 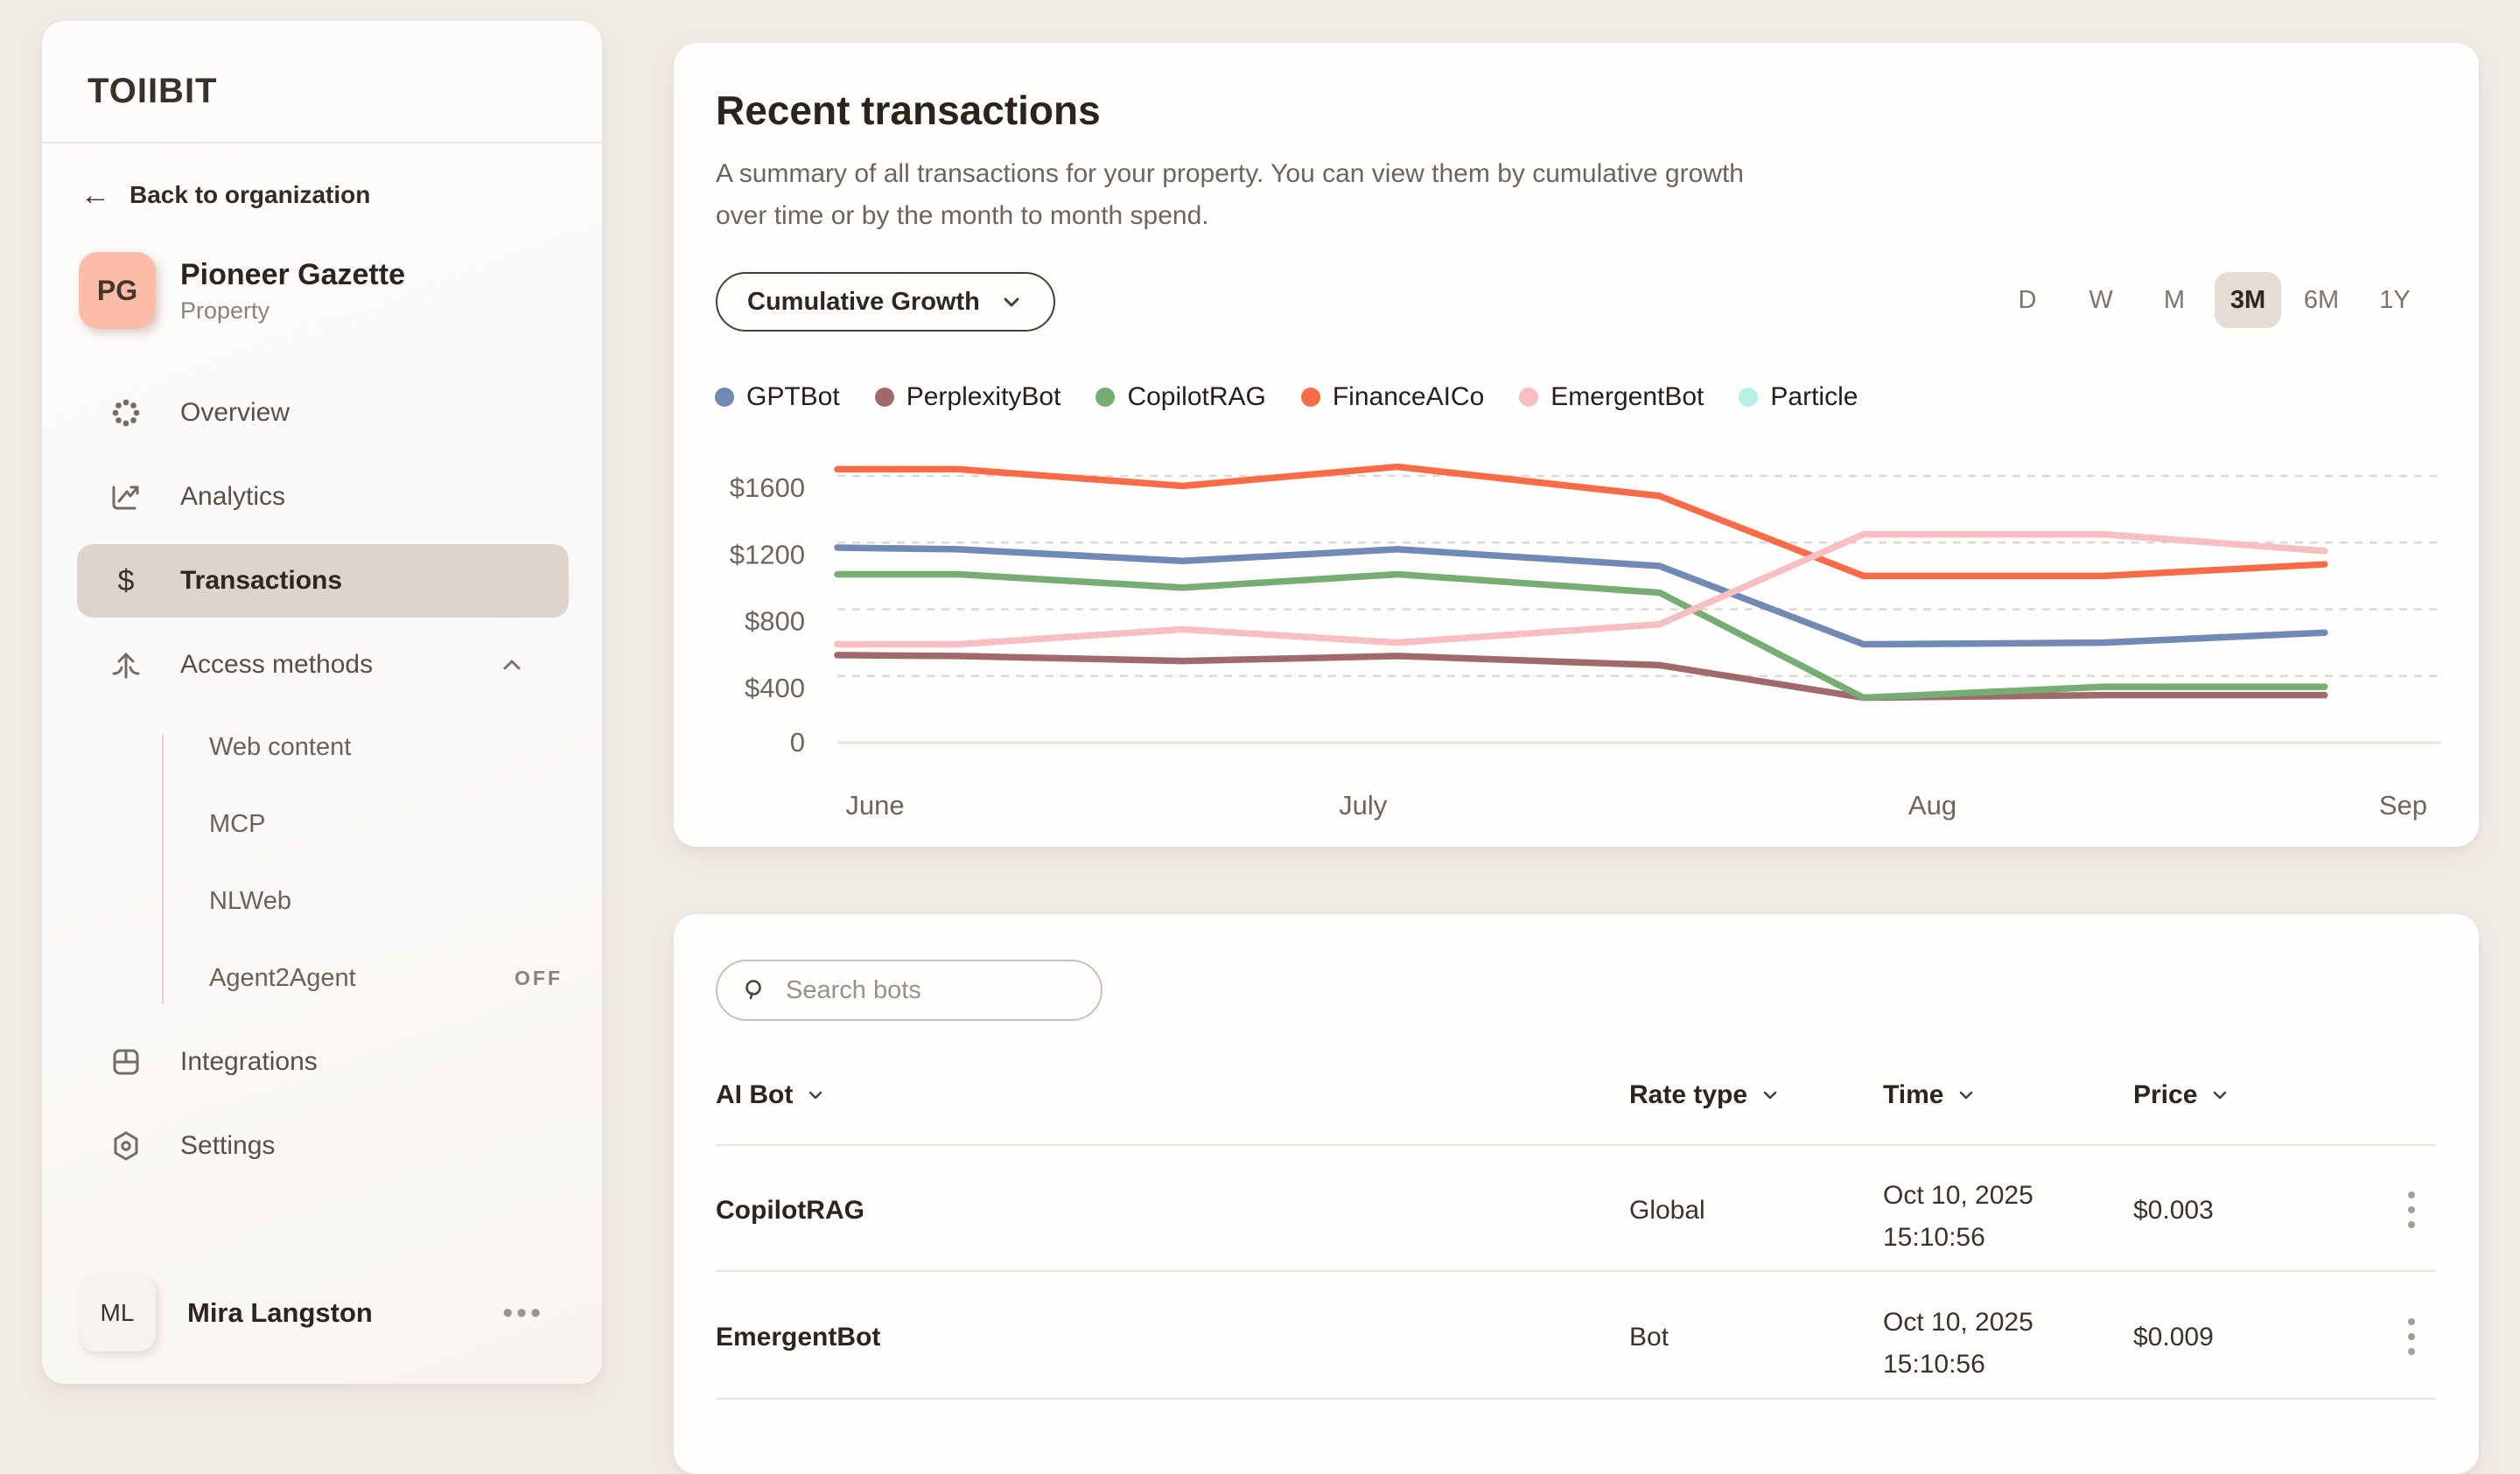 I want to click on column-header-rate-type: Rate type, so click(x=1705, y=1095).